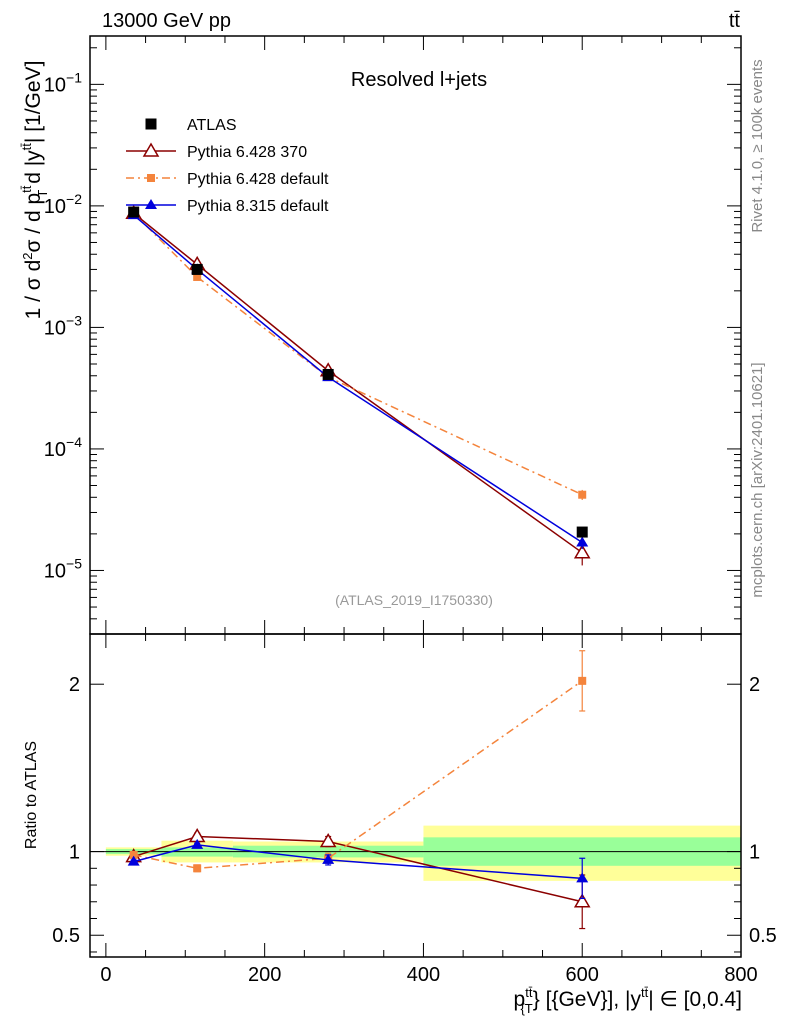 This screenshot has width=786, height=1024. I want to click on energy-label: 13000 GeV pp, so click(166, 21).